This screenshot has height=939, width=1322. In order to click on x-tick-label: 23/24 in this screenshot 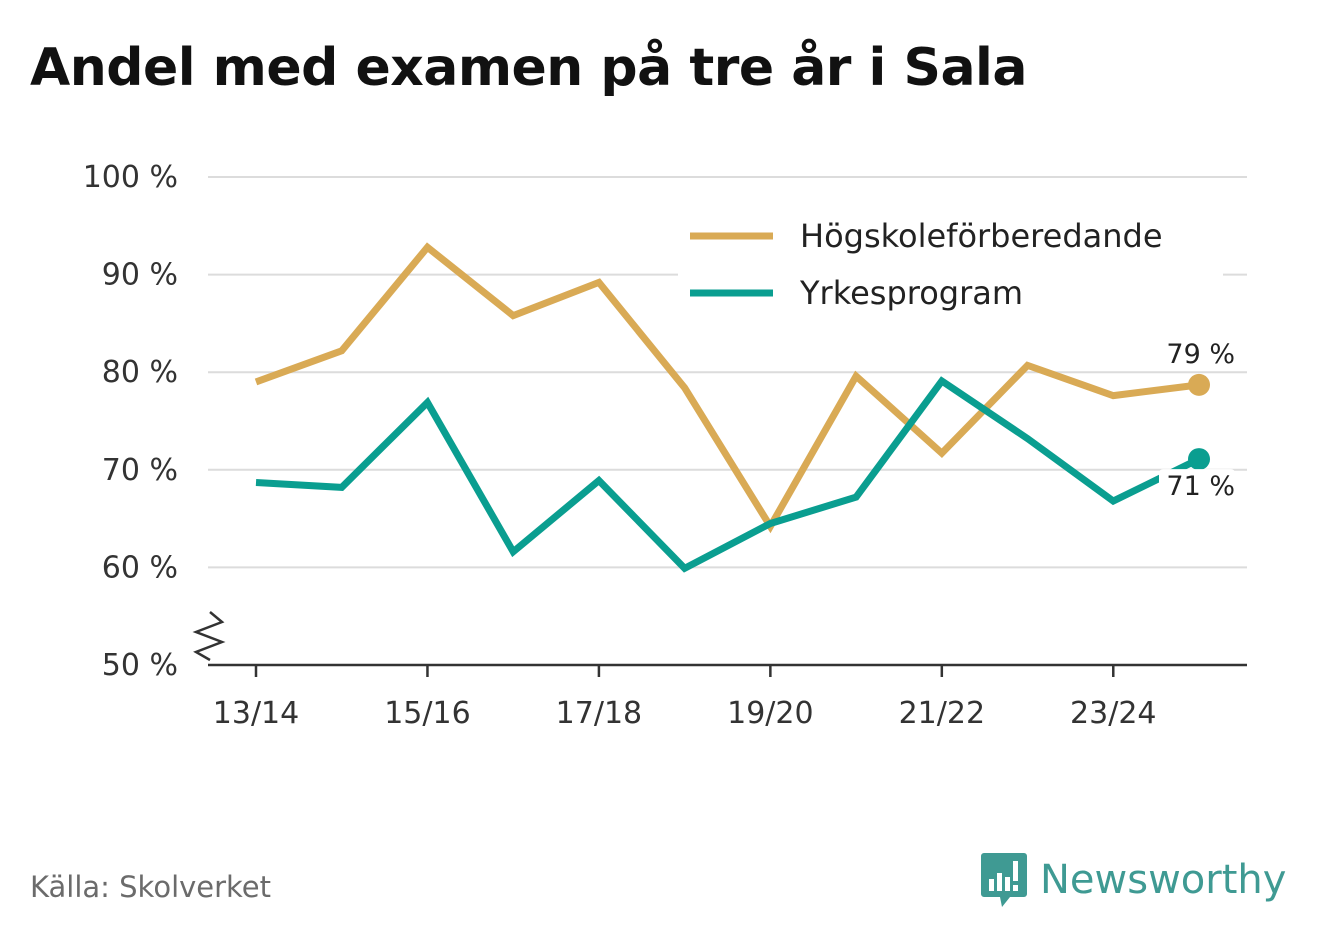, I will do `click(1113, 713)`.